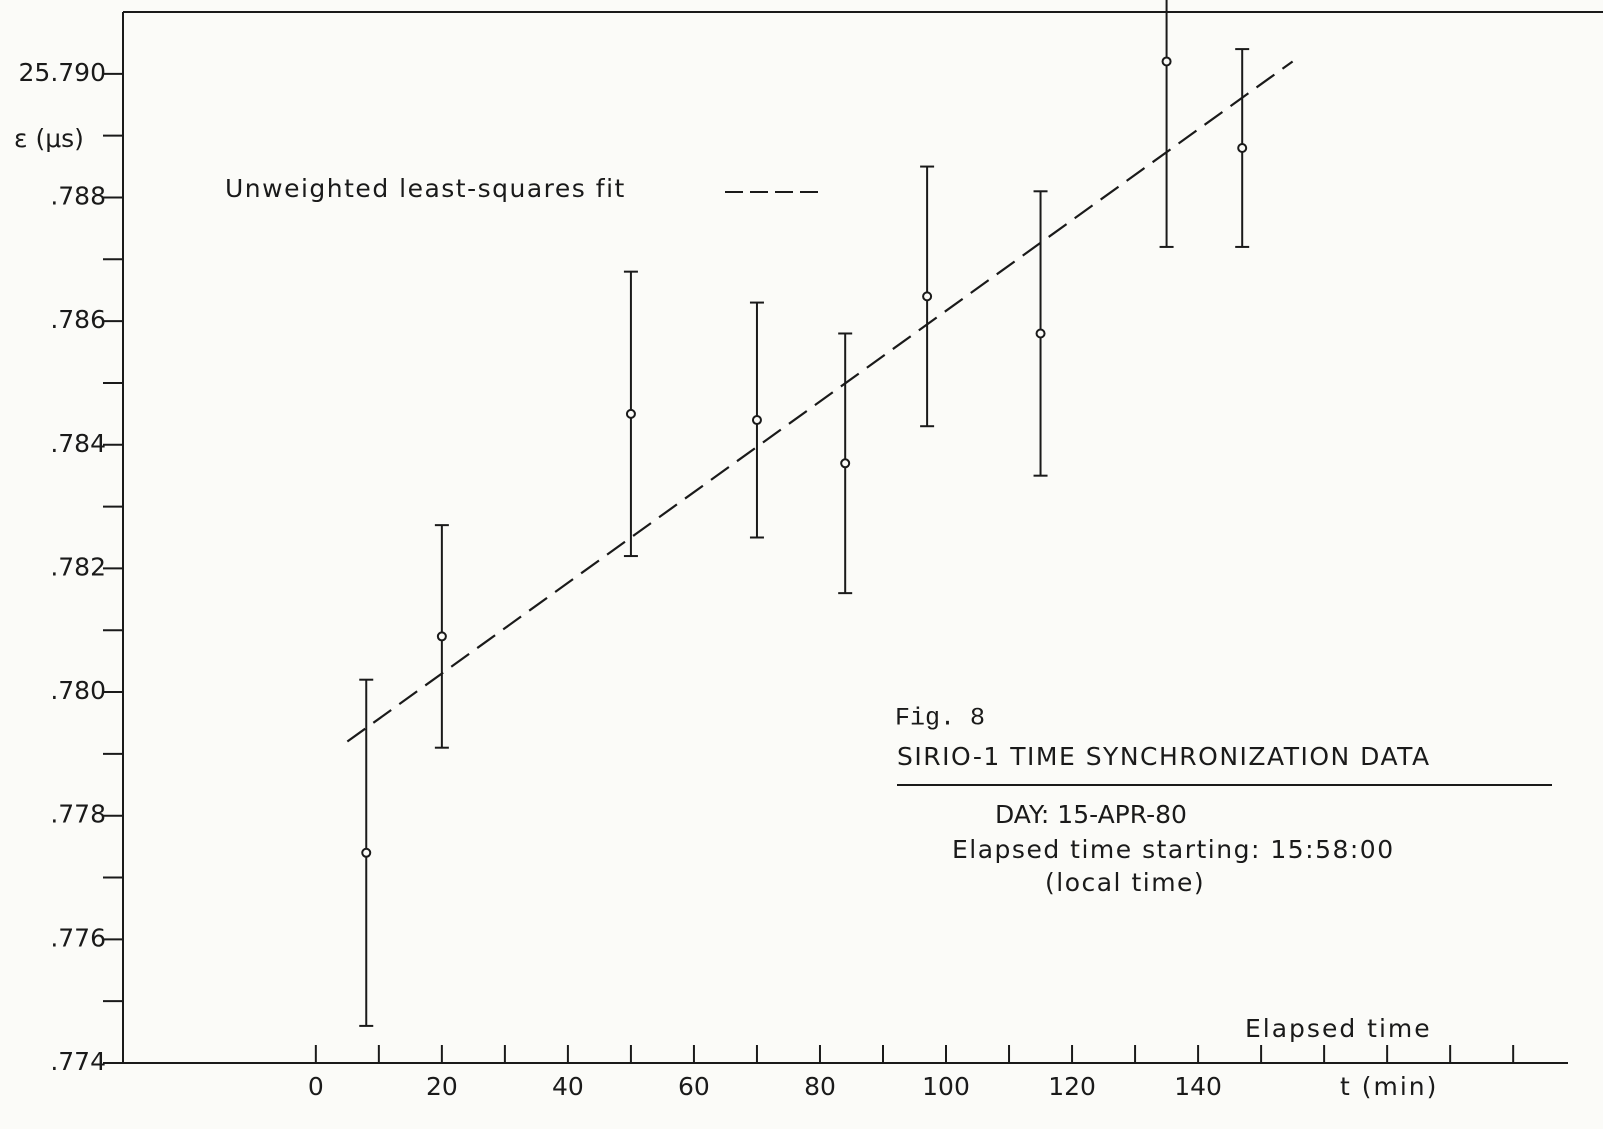 The height and width of the screenshot is (1129, 1603). Describe the element at coordinates (1173, 849) in the screenshot. I see `annotation: Elapsed time starting: 15:58:00` at that location.